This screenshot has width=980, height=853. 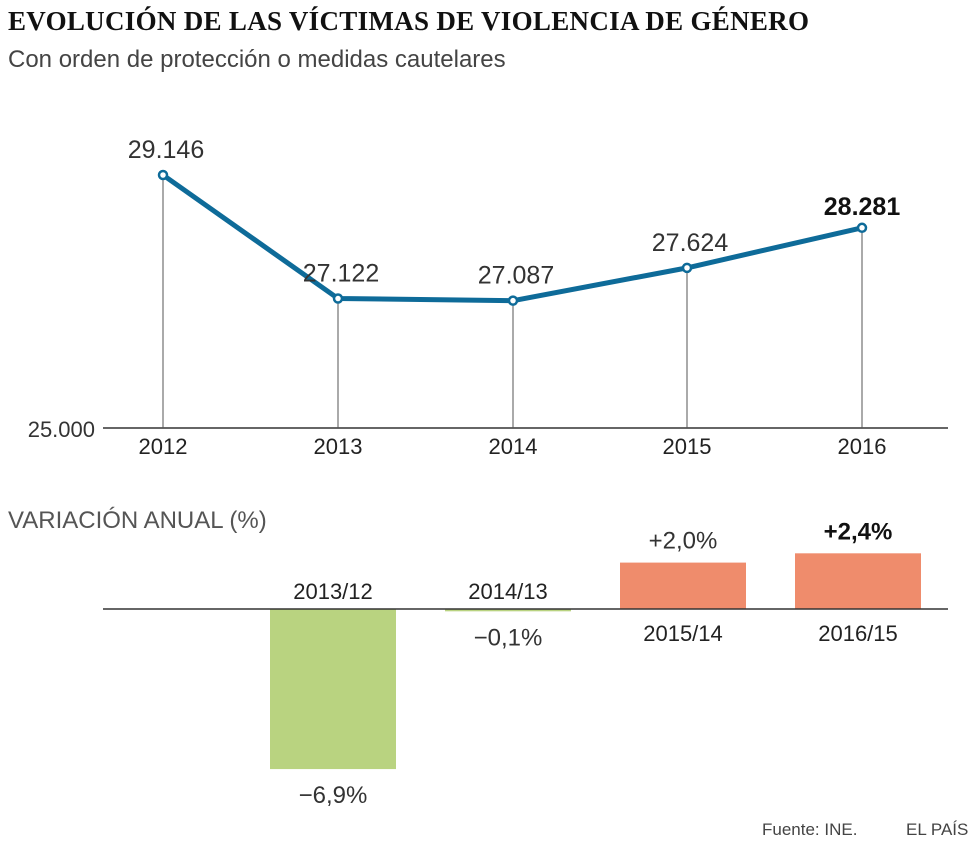 I want to click on x-tick-label: 2016, so click(x=862, y=446).